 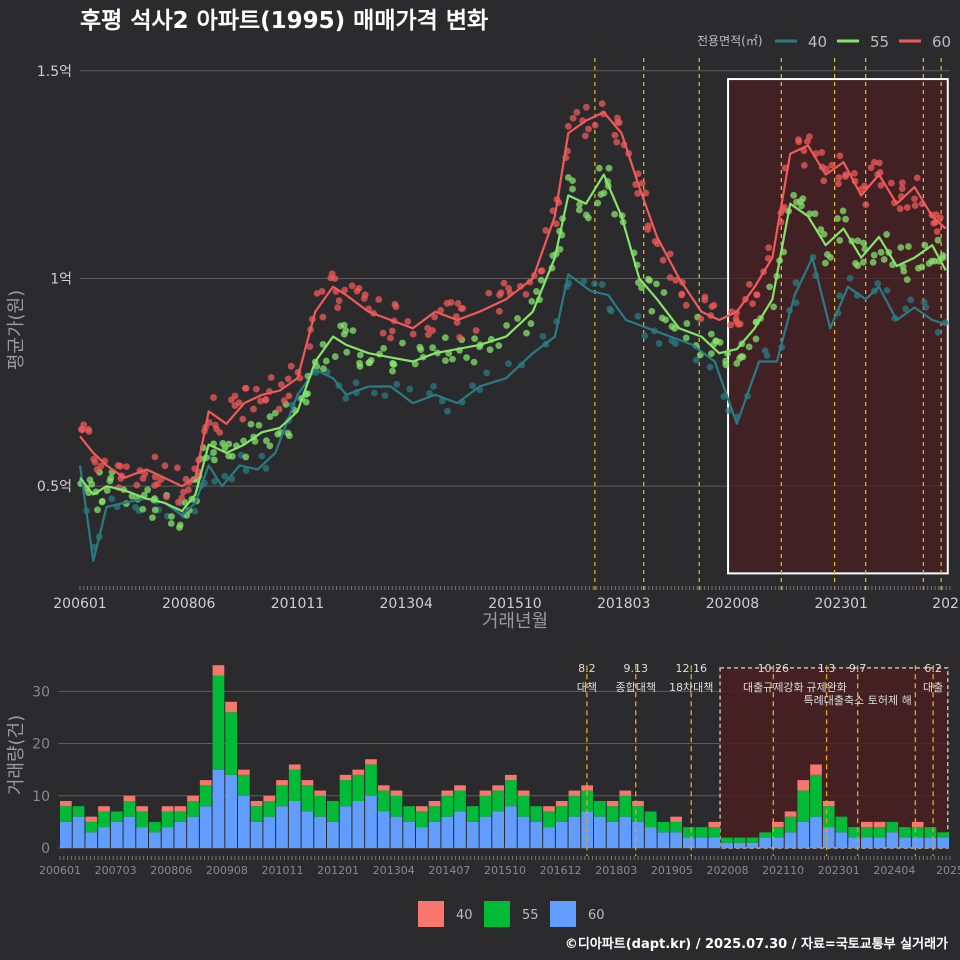 I want to click on policy-annotation-date: 9.7, so click(x=858, y=668).